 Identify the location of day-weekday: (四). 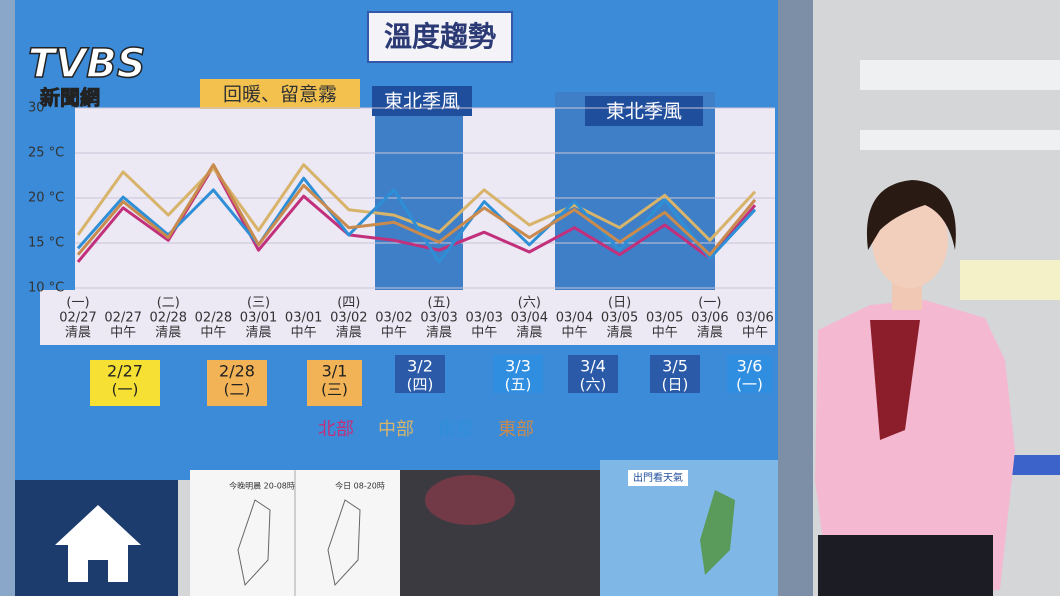
(420, 385).